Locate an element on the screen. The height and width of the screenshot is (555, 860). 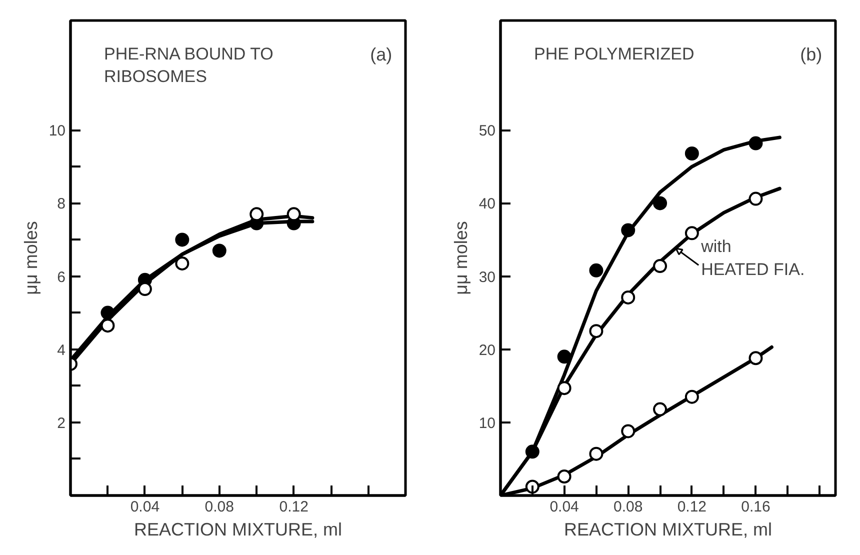
y-tick-label: 4 is located at coordinates (61, 350).